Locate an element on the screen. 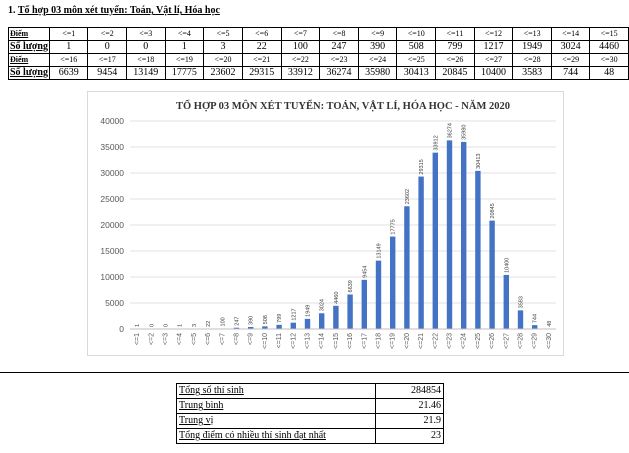 This screenshot has width=629, height=453. count-cell: 23602 is located at coordinates (223, 73).